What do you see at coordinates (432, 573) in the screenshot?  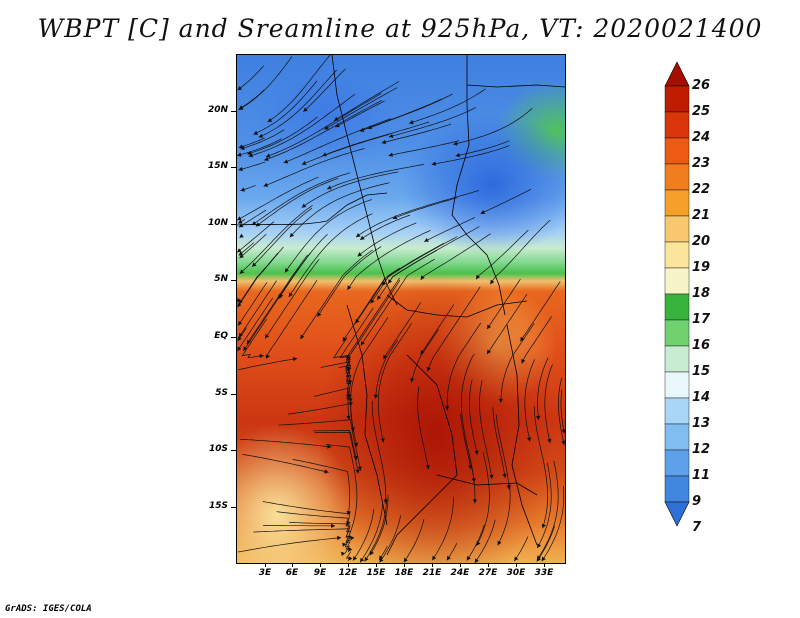 I see `lon-label: 21E` at bounding box center [432, 573].